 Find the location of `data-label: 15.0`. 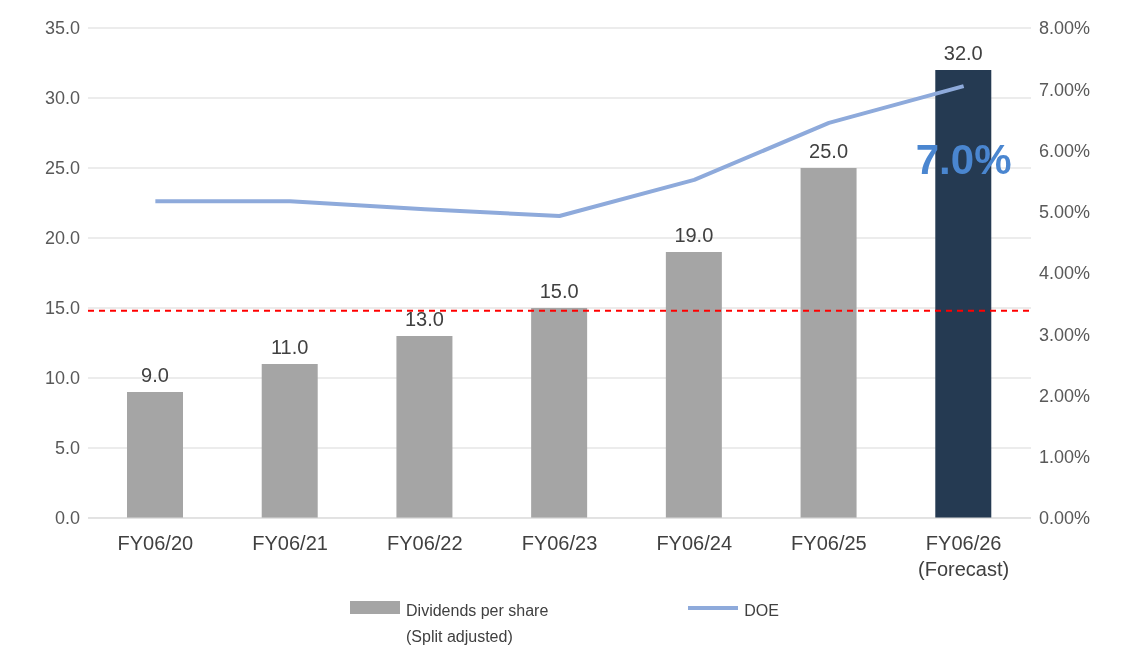

data-label: 15.0 is located at coordinates (559, 291).